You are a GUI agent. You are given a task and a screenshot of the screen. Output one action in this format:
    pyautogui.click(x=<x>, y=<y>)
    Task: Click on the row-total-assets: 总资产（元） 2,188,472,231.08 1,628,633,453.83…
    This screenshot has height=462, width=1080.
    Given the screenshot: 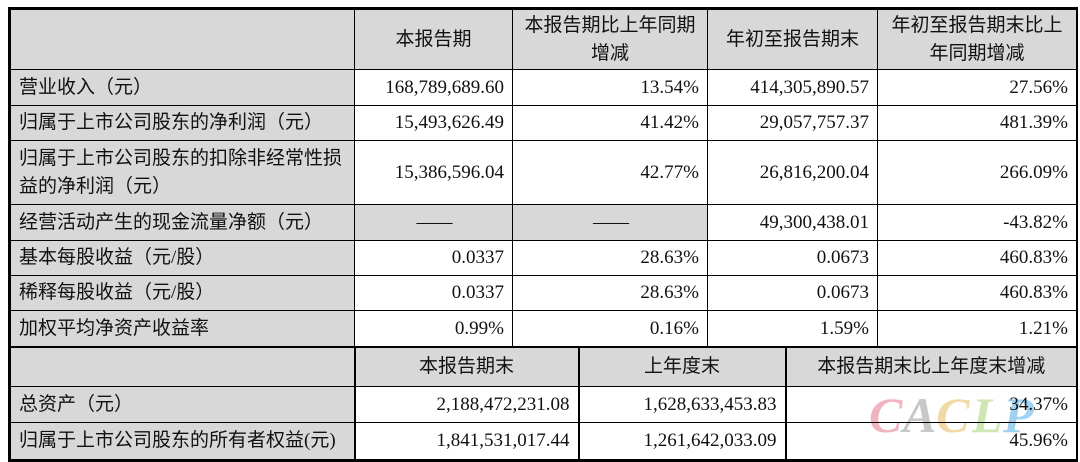 What is the action you would take?
    pyautogui.click(x=543, y=405)
    